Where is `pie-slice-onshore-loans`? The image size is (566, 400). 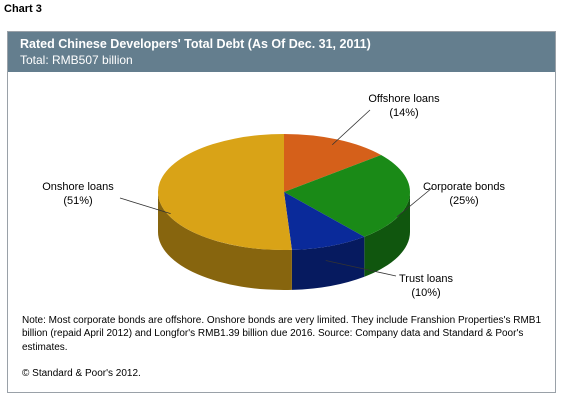 pie-slice-onshore-loans is located at coordinates (224, 192).